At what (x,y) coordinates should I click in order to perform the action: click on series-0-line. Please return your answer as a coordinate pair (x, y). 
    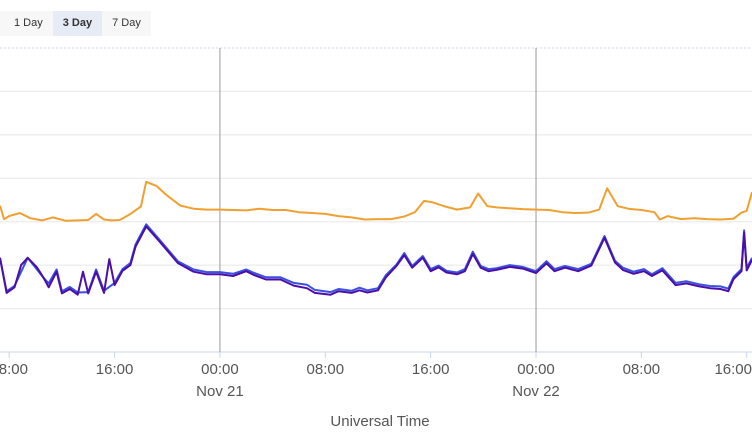
    Looking at the image, I should click on (376, 201).